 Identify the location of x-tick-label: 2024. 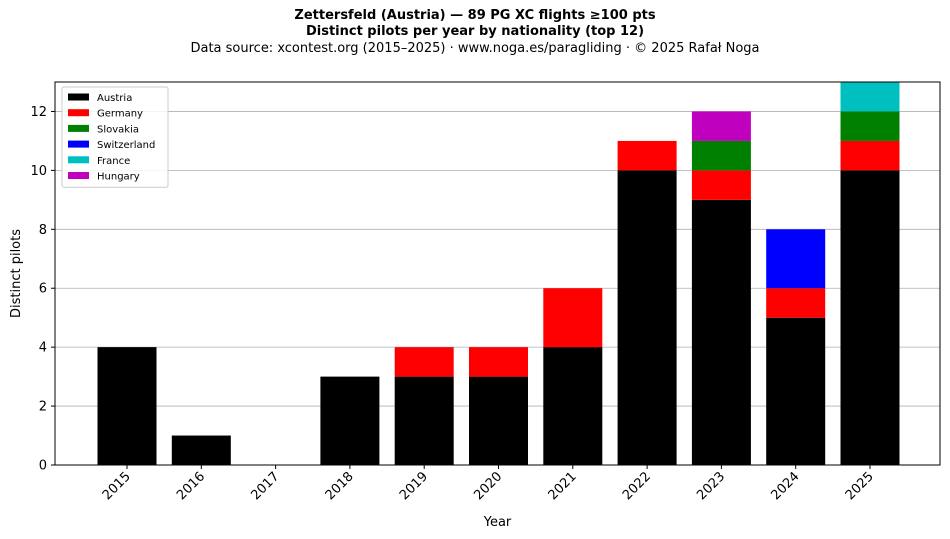
(786, 486).